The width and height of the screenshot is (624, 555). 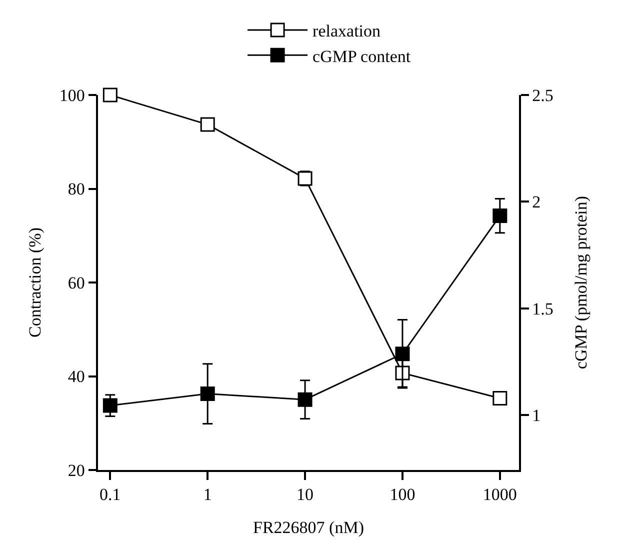 What do you see at coordinates (76, 189) in the screenshot?
I see `y-tick-label: 80` at bounding box center [76, 189].